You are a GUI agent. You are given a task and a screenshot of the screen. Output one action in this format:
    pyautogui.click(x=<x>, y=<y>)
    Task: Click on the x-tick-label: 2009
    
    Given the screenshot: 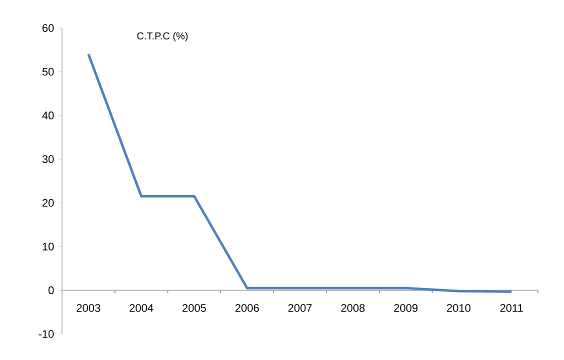 What is the action you would take?
    pyautogui.click(x=406, y=308)
    